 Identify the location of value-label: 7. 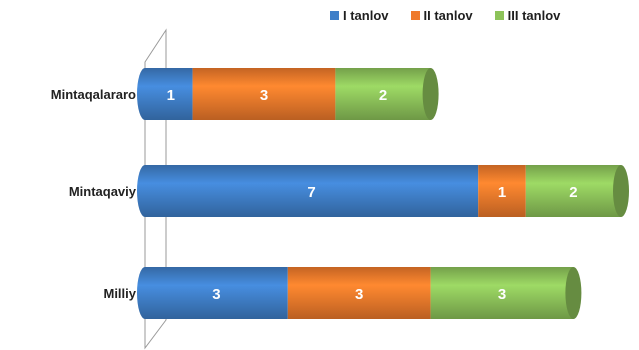
(311, 192).